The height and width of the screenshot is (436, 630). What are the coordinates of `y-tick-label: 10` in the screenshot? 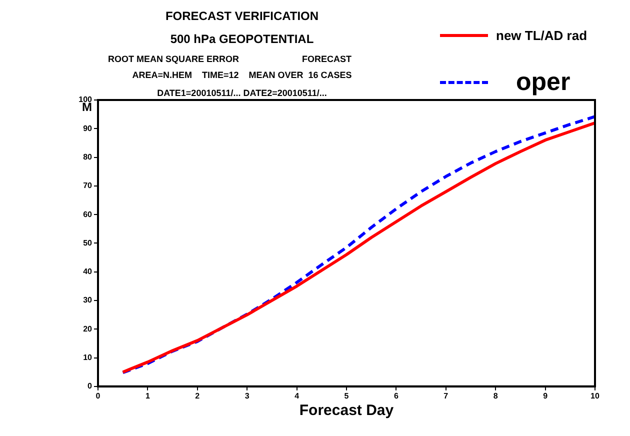 It's located at (88, 357).